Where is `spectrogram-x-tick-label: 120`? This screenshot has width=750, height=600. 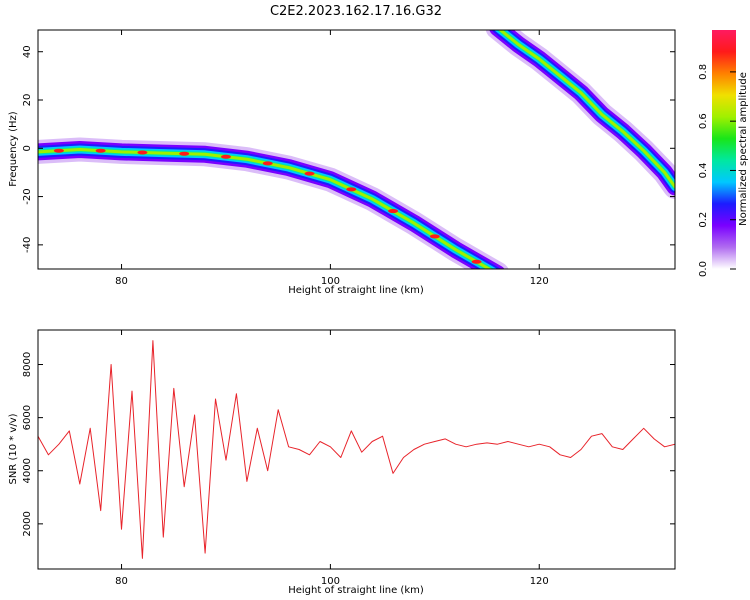 spectrogram-x-tick-label: 120 is located at coordinates (539, 281).